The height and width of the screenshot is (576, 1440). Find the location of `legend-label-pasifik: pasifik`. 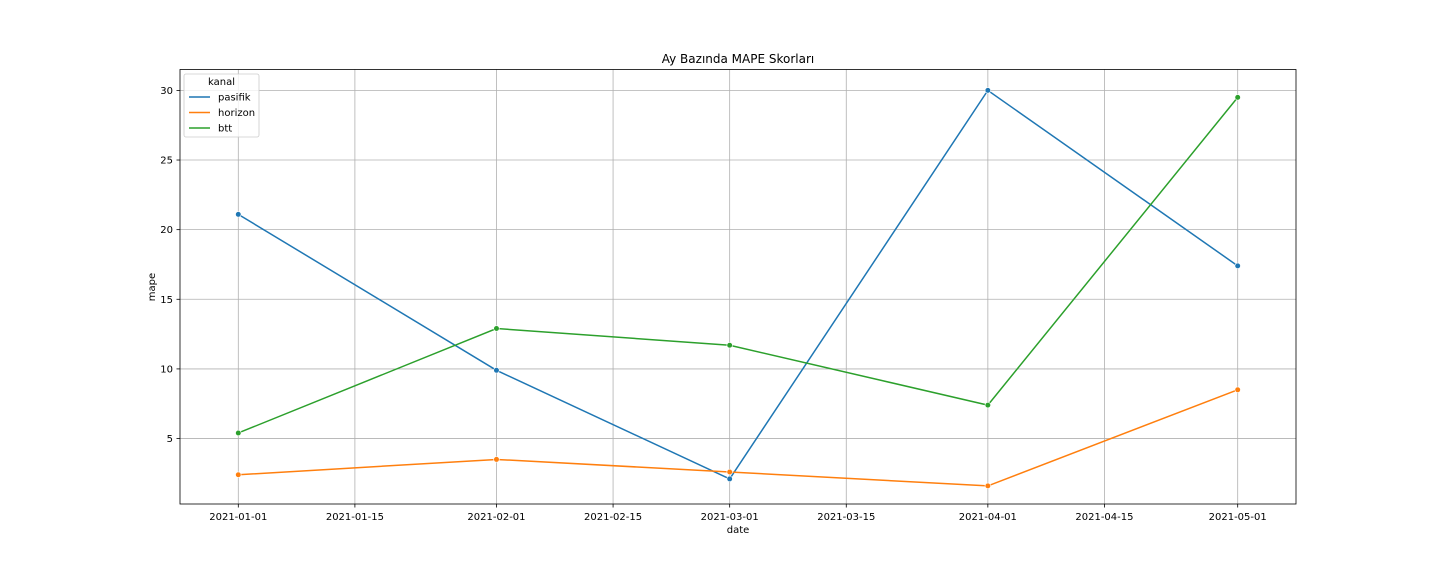

legend-label-pasifik: pasifik is located at coordinates (234, 98).